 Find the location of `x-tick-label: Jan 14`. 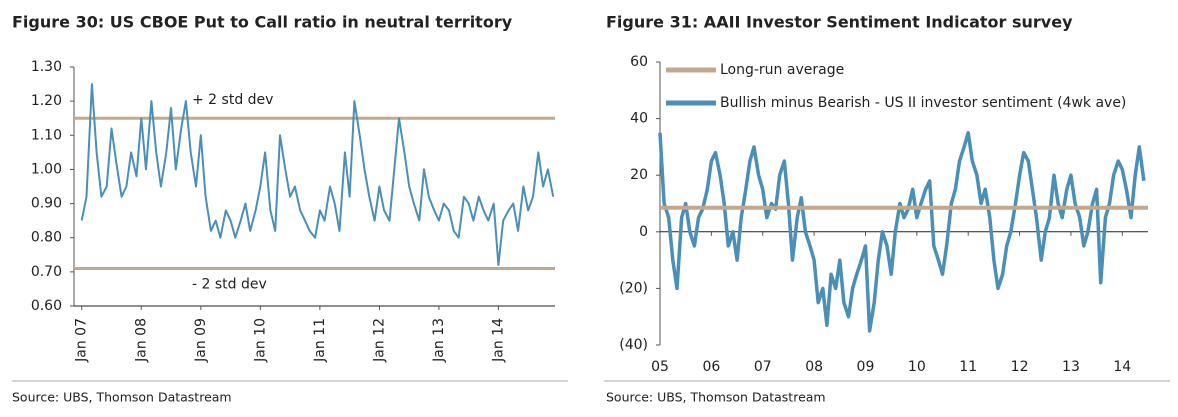

x-tick-label: Jan 14 is located at coordinates (498, 340).